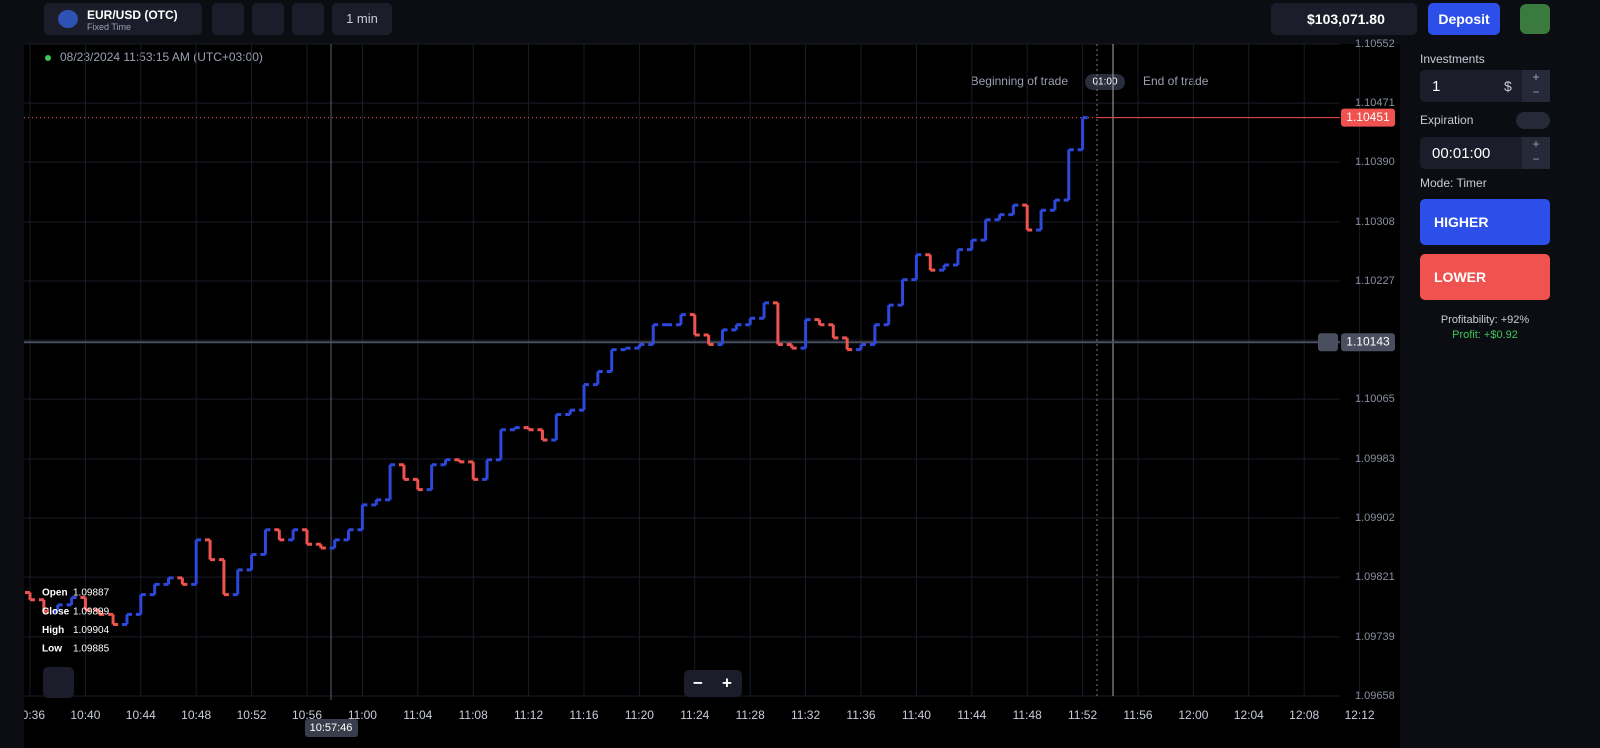  What do you see at coordinates (58, 682) in the screenshot?
I see `settings-button` at bounding box center [58, 682].